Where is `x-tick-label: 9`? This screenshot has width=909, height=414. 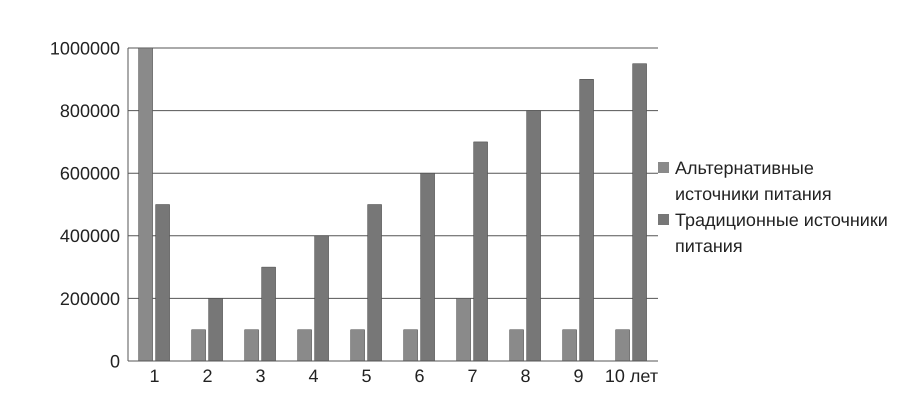
x-tick-label: 9 is located at coordinates (578, 376).